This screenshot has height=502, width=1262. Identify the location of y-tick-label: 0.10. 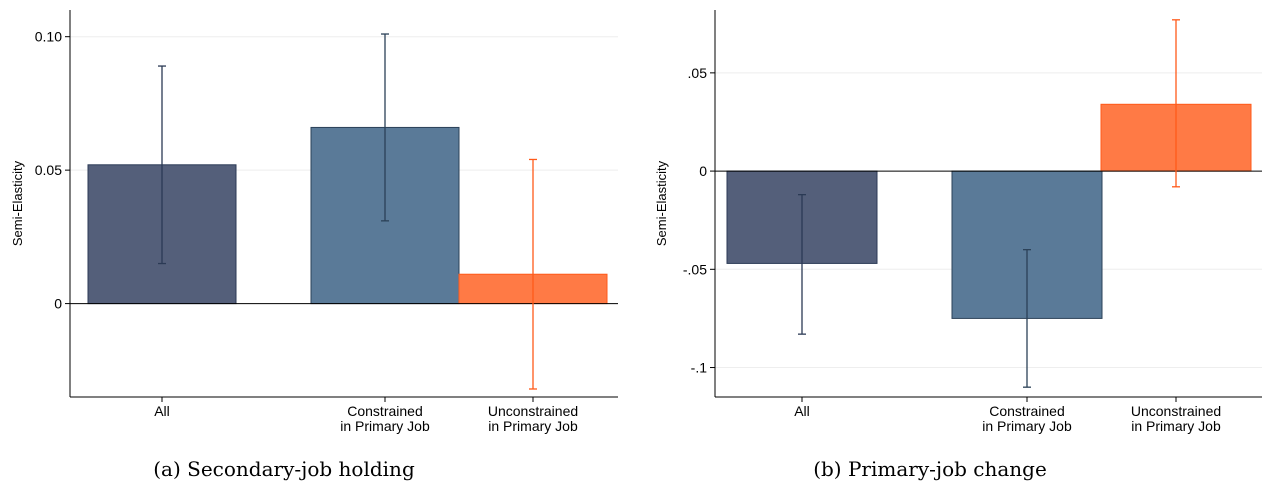
(48, 37).